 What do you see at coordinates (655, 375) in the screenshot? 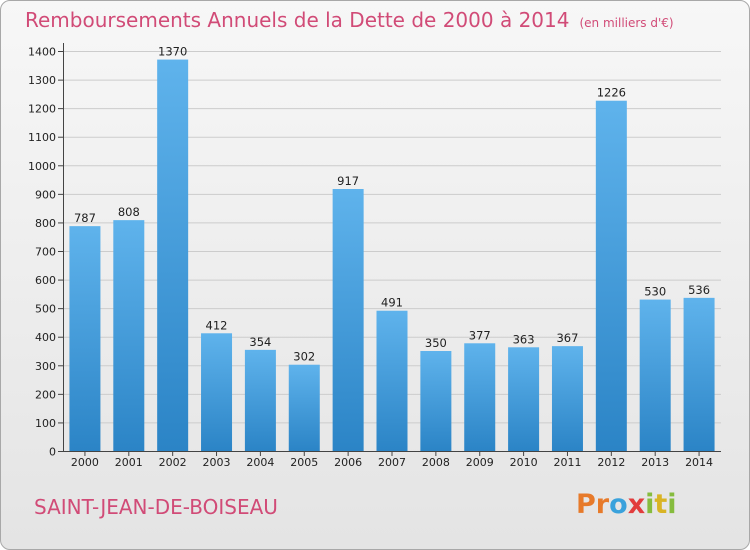
I see `bar-2013` at bounding box center [655, 375].